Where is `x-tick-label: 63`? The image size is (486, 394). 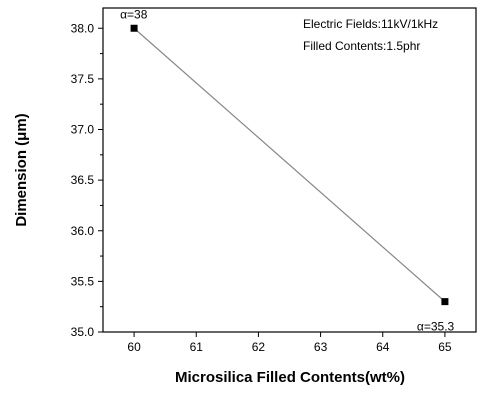 x-tick-label: 63 is located at coordinates (321, 347).